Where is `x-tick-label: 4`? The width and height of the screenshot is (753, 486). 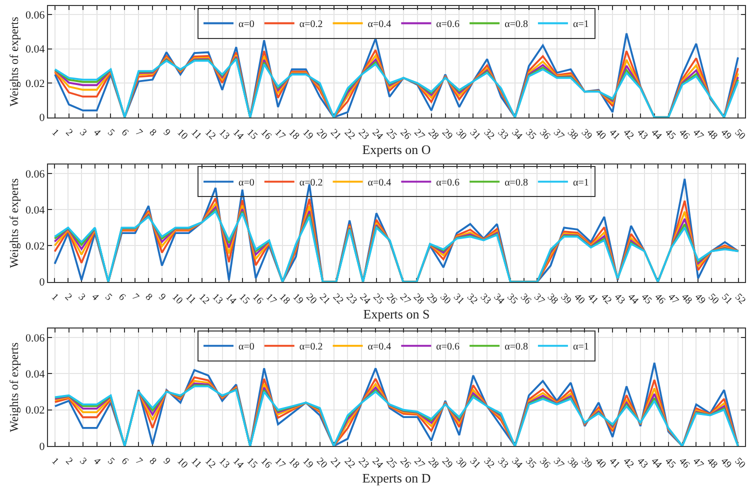
x-tick-label: 4 is located at coordinates (96, 462).